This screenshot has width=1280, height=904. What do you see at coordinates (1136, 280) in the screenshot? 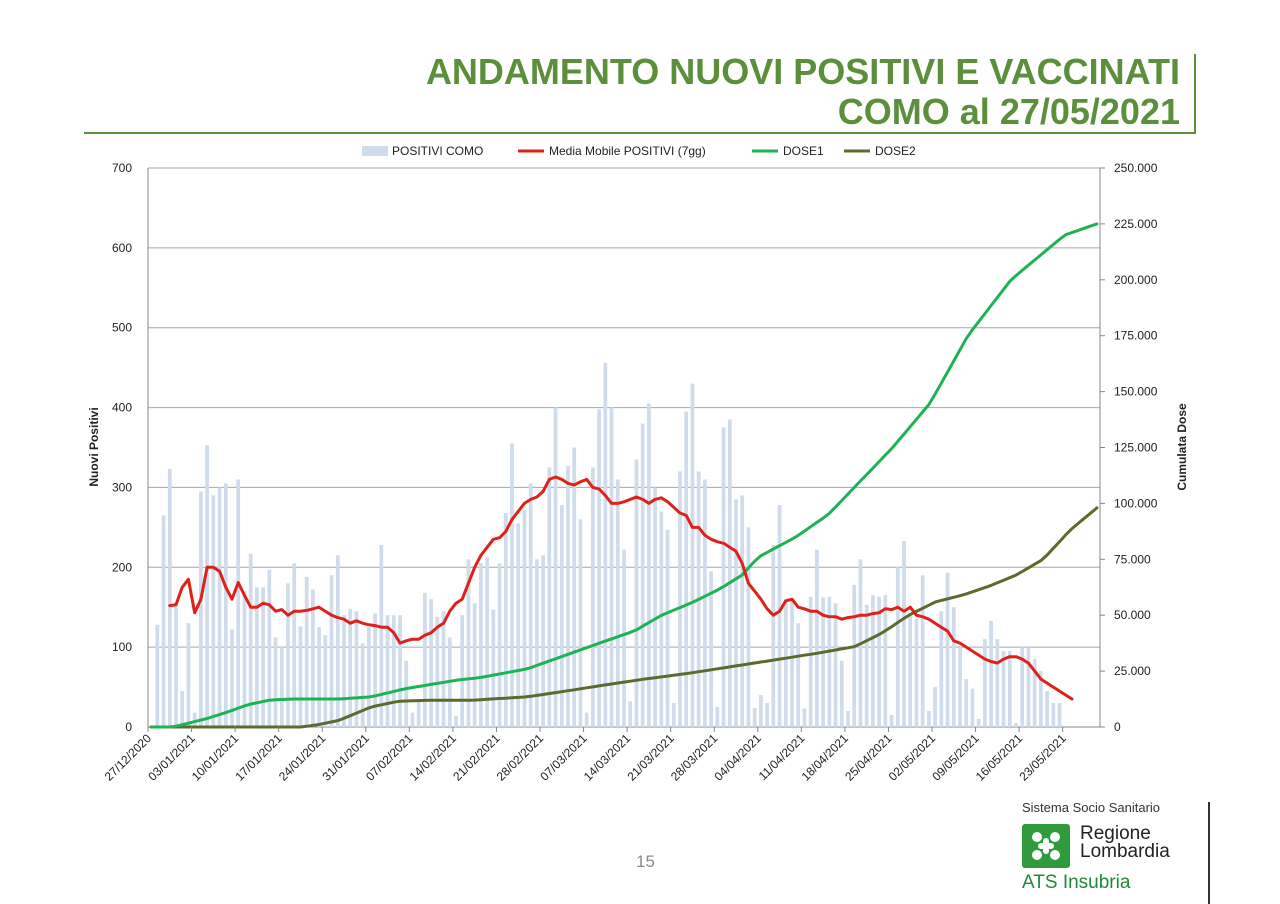
I see `y2-tick-label: 200.000` at bounding box center [1136, 280].